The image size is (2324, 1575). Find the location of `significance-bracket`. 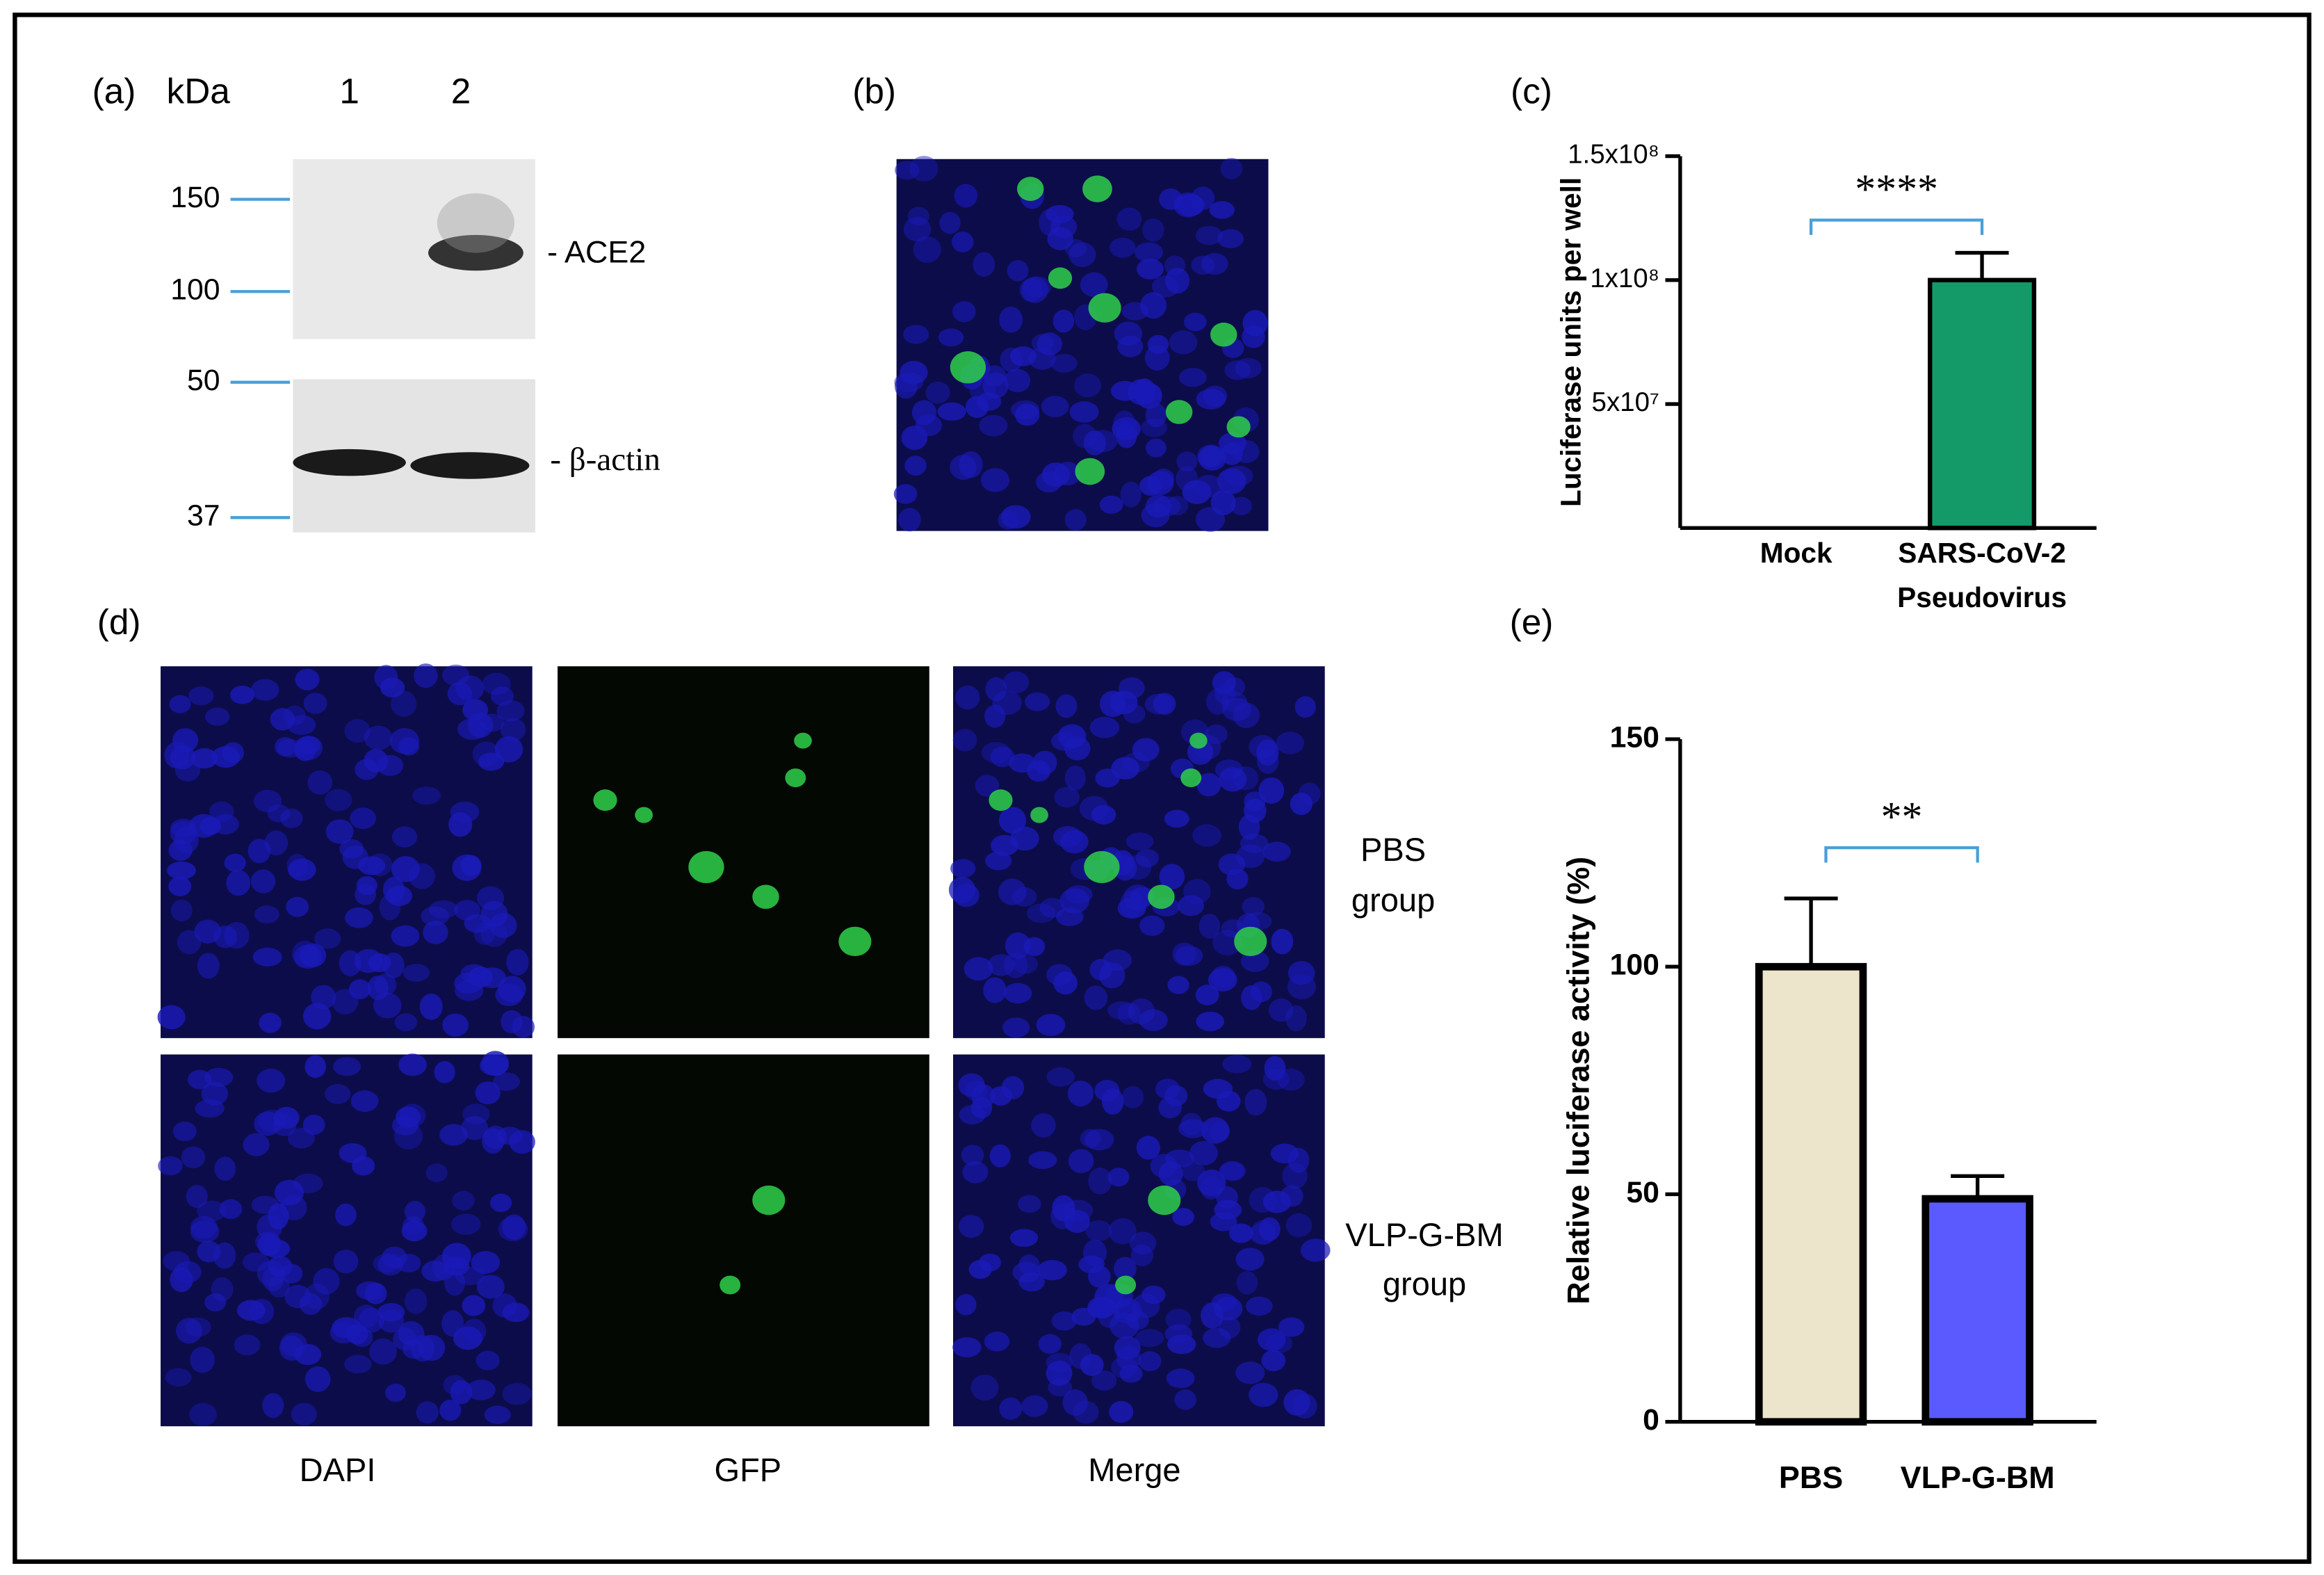

significance-bracket is located at coordinates (1901, 855).